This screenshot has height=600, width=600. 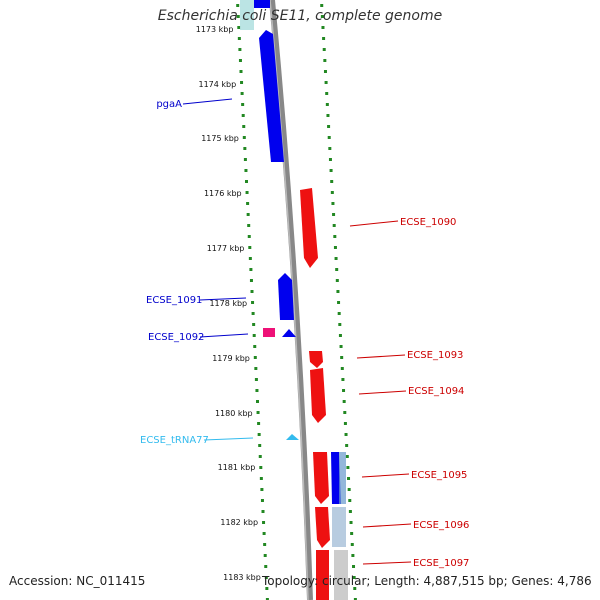 What do you see at coordinates (300, 16) in the screenshot?
I see `map-title: Escherichia coli SE11, complete genome` at bounding box center [300, 16].